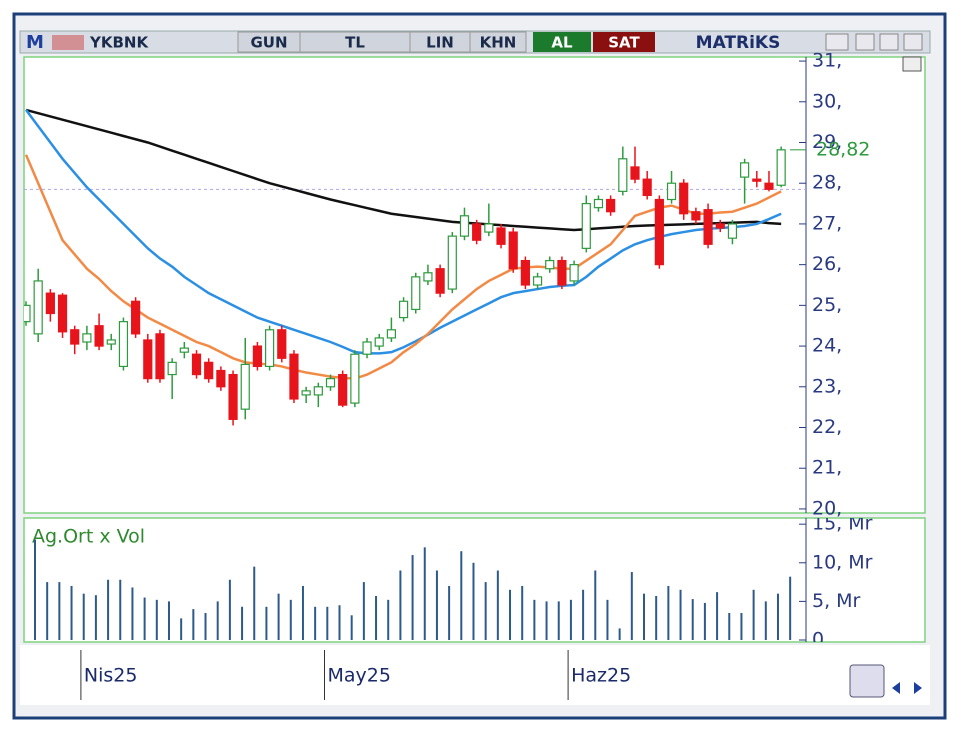  Describe the element at coordinates (867, 681) in the screenshot. I see `refresh-button` at that location.